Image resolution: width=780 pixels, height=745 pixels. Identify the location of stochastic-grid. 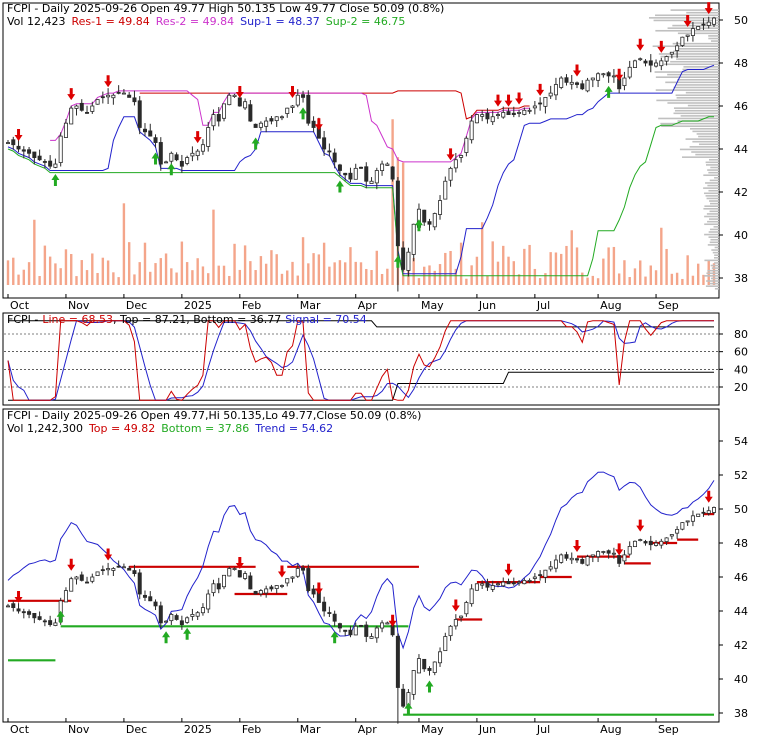
(361, 360).